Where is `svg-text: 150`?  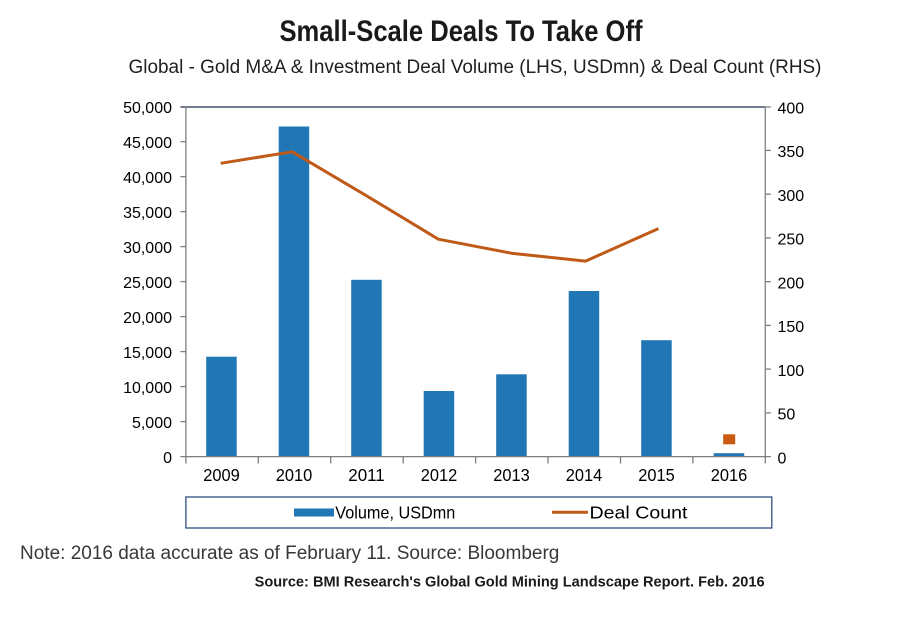
svg-text: 150 is located at coordinates (791, 327).